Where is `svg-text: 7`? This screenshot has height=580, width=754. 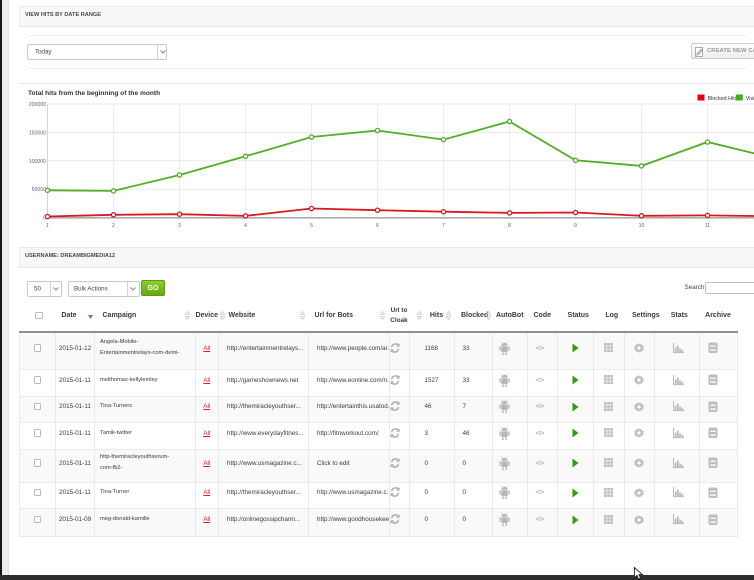 svg-text: 7 is located at coordinates (443, 226).